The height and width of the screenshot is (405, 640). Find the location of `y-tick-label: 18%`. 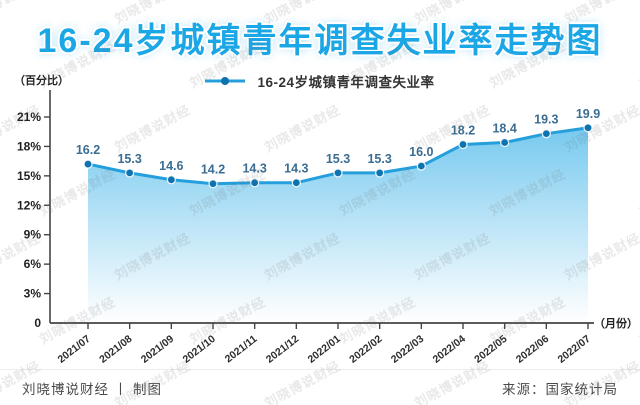

y-tick-label: 18% is located at coordinates (29, 146).